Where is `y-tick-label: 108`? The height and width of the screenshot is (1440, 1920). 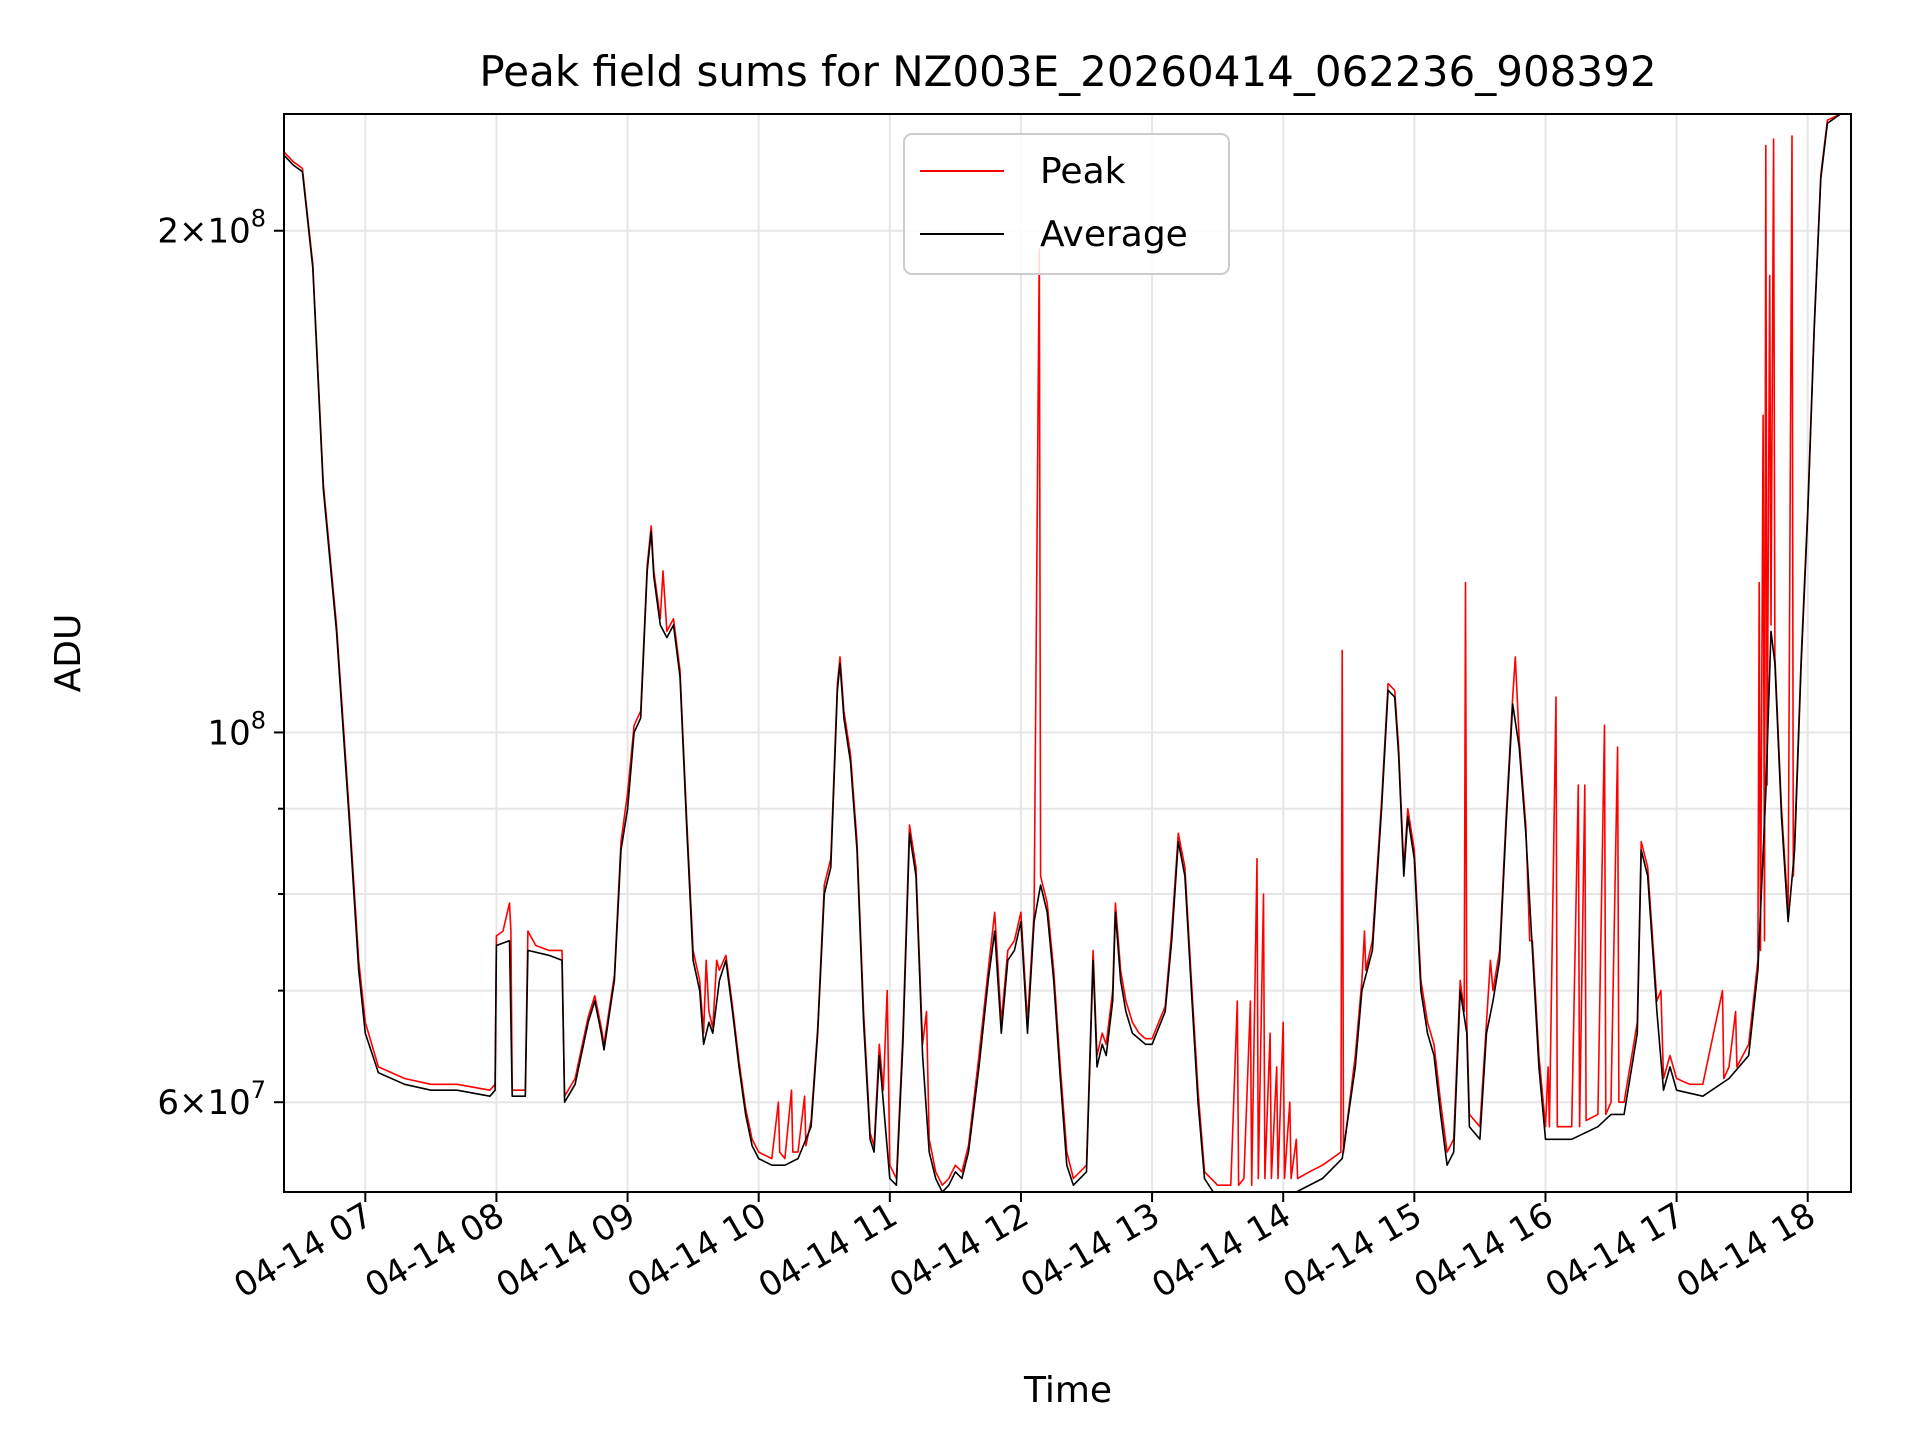 y-tick-label: 108 is located at coordinates (236, 729).